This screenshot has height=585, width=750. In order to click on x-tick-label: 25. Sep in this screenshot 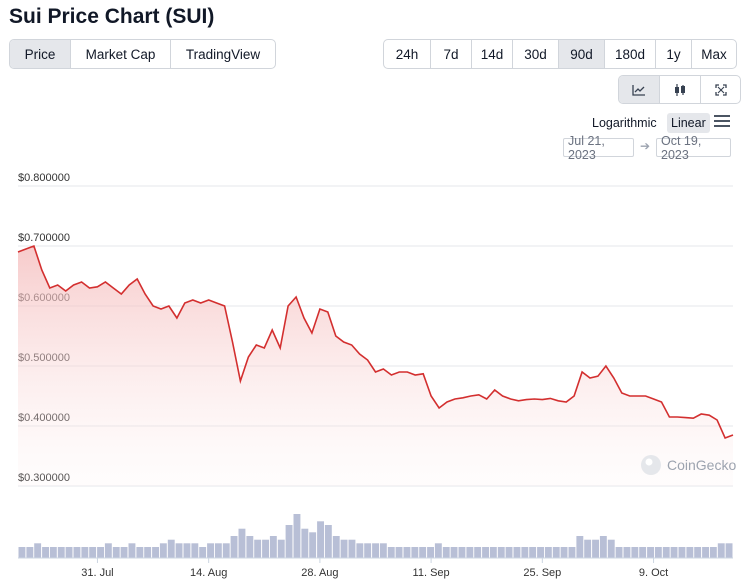, I will do `click(542, 573)`.